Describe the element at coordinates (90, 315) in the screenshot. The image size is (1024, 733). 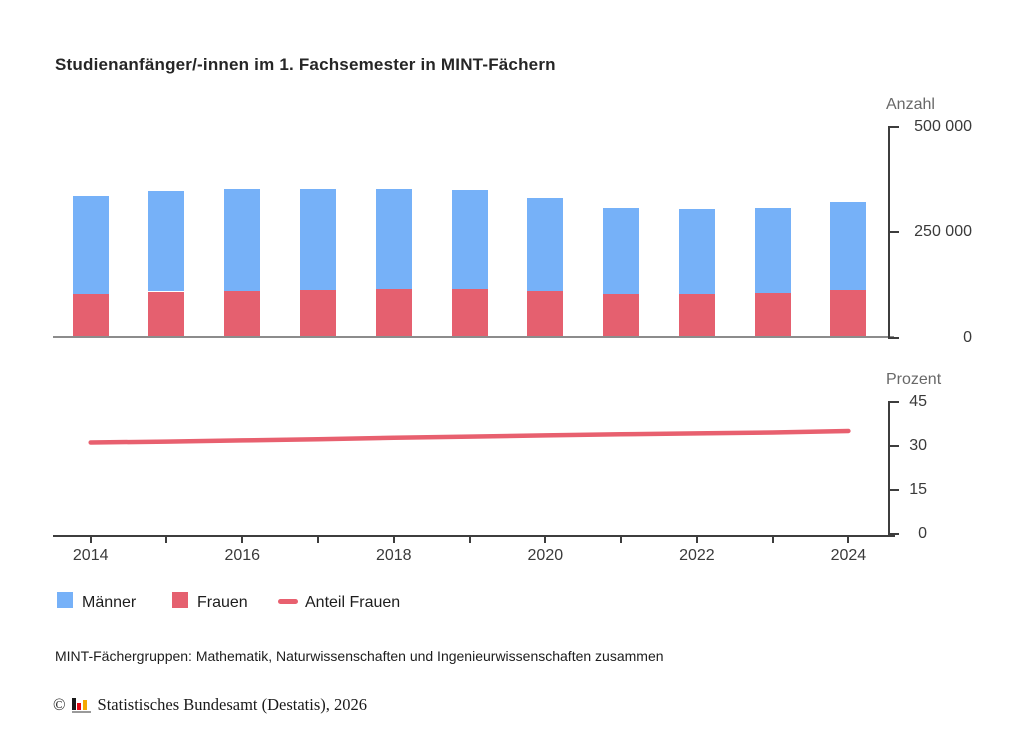
I see `bar-frauen-2014` at that location.